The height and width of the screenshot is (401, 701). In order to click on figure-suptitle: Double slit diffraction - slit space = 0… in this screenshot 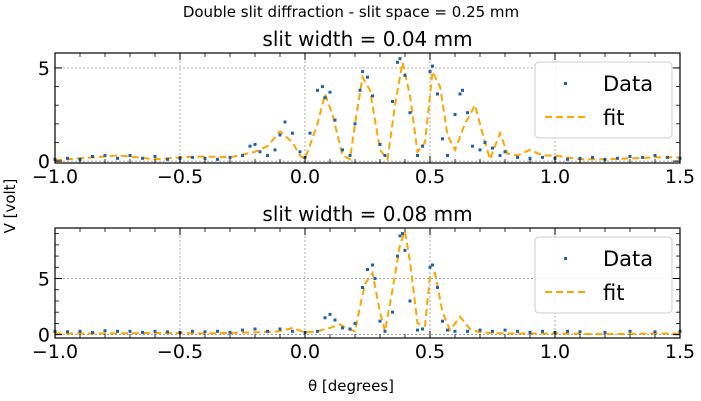, I will do `click(351, 12)`.